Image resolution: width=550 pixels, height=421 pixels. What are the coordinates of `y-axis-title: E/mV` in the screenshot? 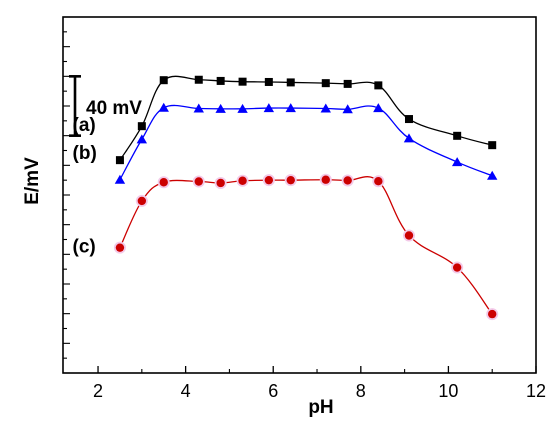 It's located at (32, 181).